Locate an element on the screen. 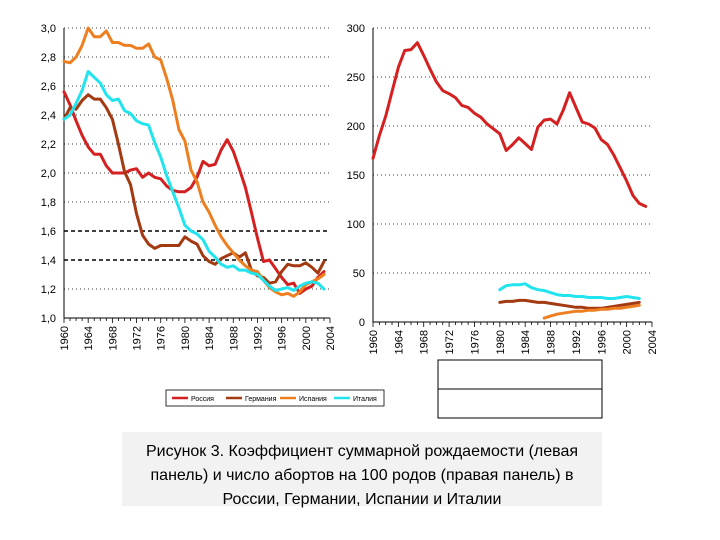 The height and width of the screenshot is (540, 720). empty-table is located at coordinates (520, 389).